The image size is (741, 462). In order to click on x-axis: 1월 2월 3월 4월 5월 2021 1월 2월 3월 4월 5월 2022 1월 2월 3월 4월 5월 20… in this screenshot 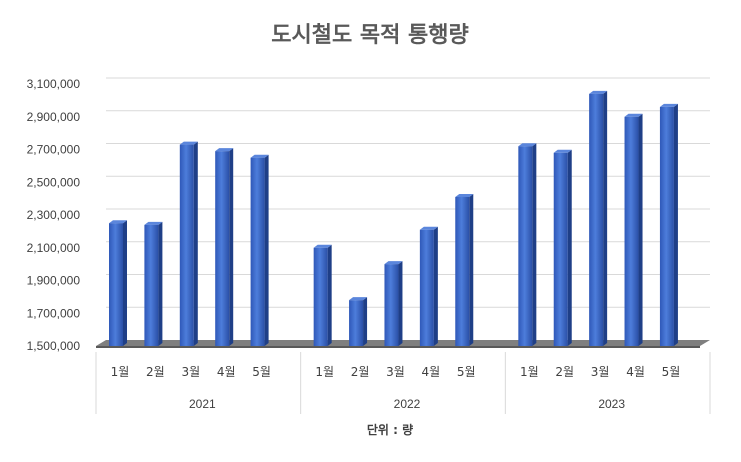, I will do `click(403, 383)`.